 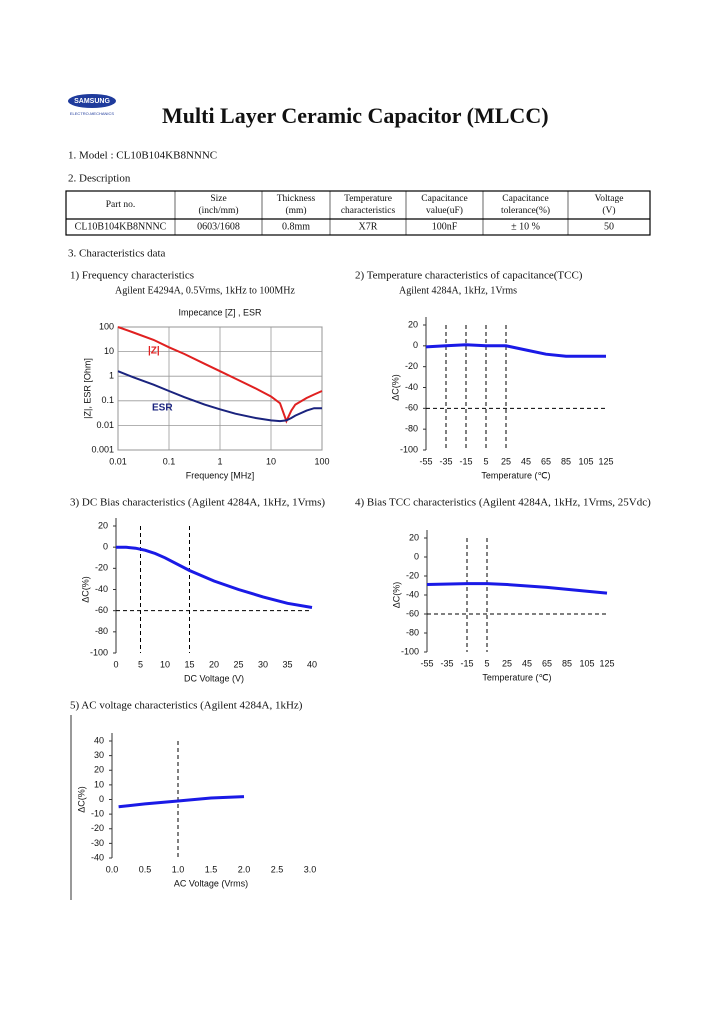 I want to click on x-tick-label: 1.0, so click(x=178, y=869).